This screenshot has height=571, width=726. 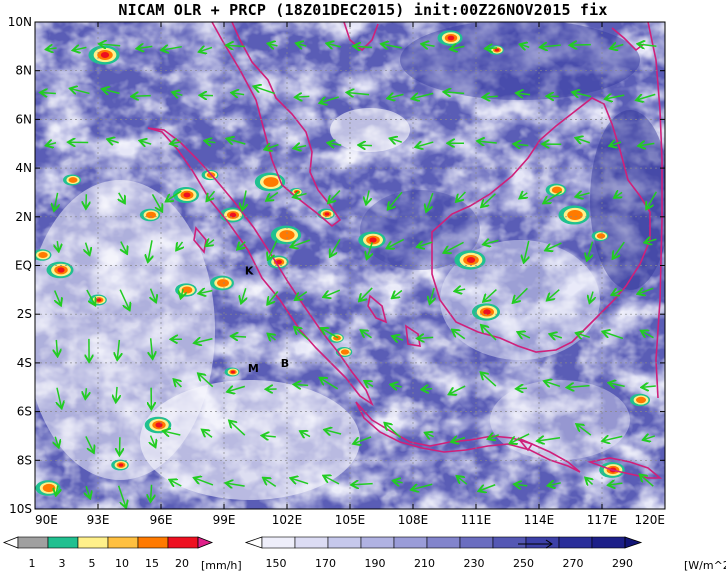 I want to click on lon-label: 108E, so click(x=413, y=520).